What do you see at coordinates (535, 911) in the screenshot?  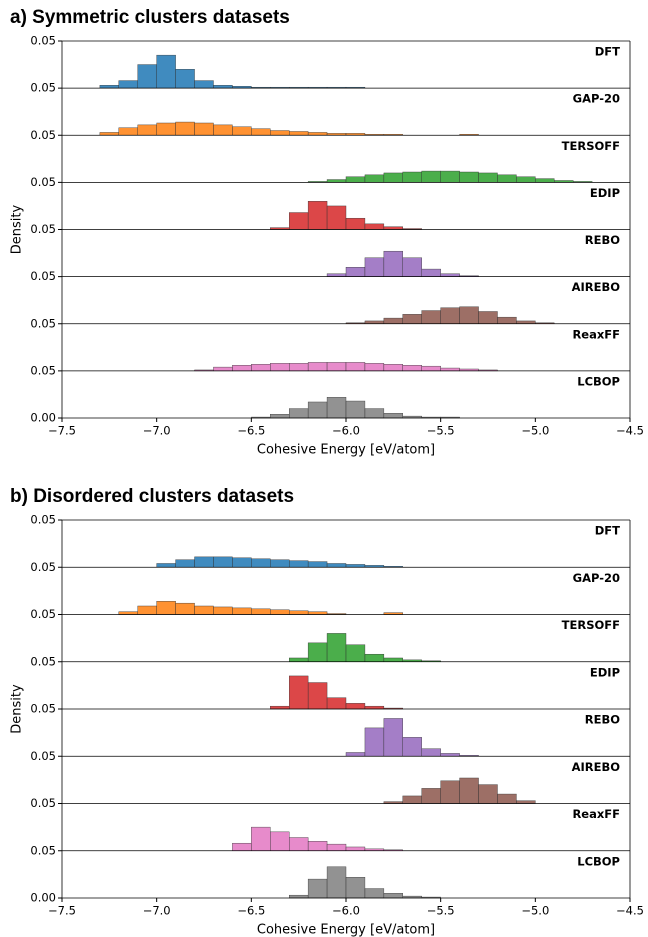 I see `x-tick-label: −5.0` at bounding box center [535, 911].